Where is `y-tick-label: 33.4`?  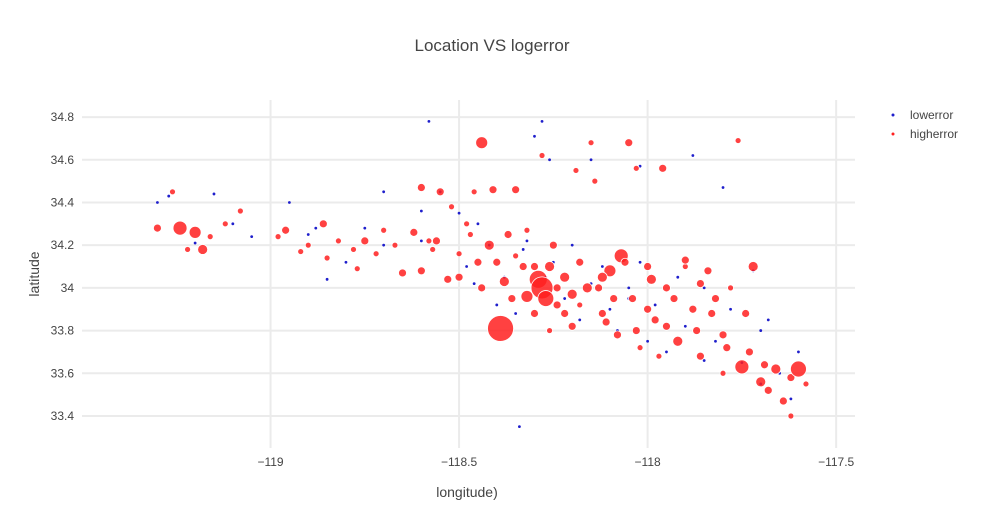 y-tick-label: 33.4 is located at coordinates (63, 416).